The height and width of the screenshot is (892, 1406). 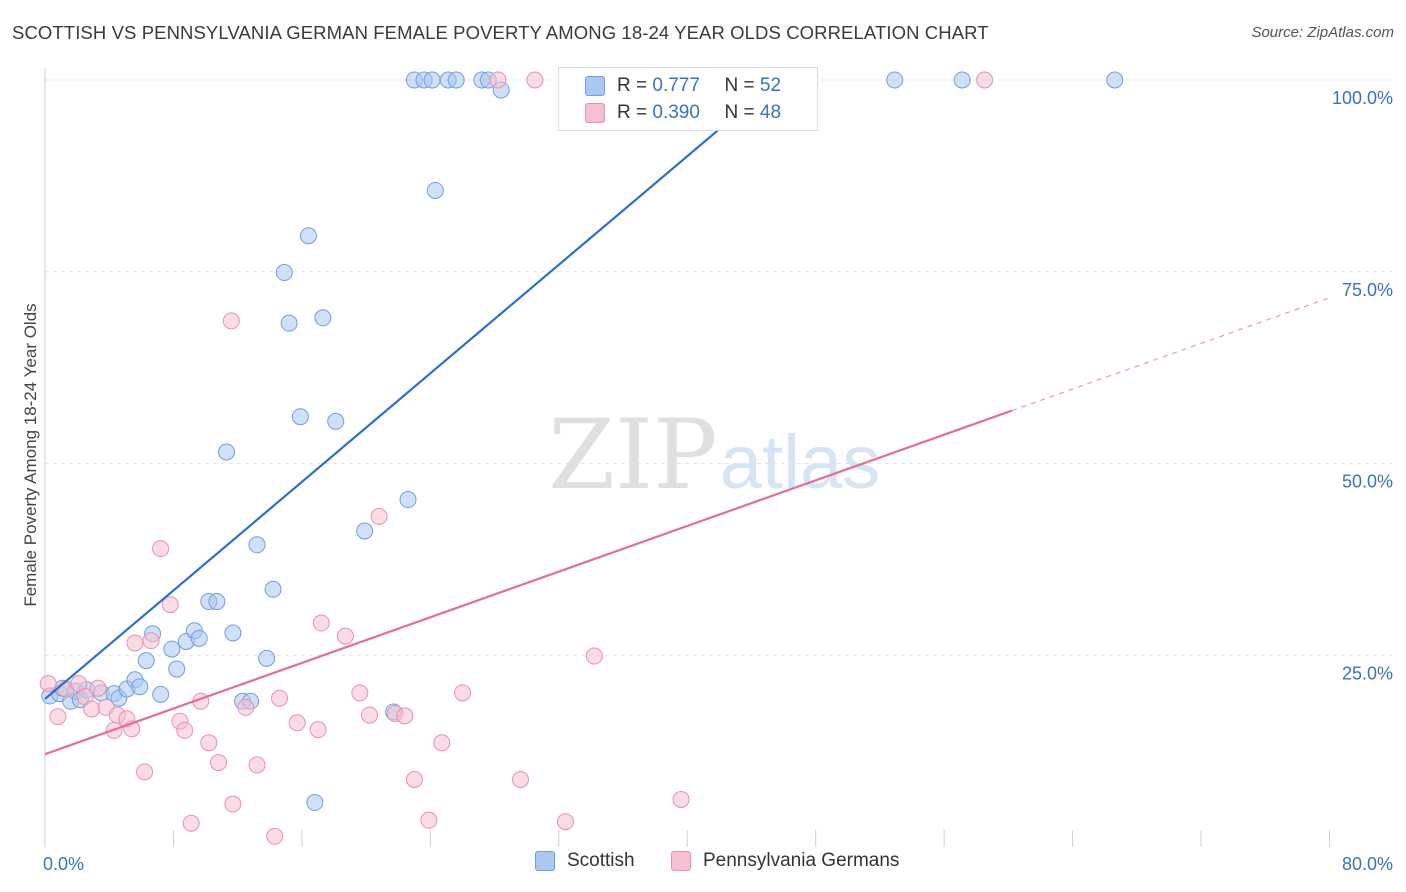 What do you see at coordinates (688, 99) in the screenshot?
I see `stats-legend: R = 0.777 N = 52 R = 0.390 N = 48` at bounding box center [688, 99].